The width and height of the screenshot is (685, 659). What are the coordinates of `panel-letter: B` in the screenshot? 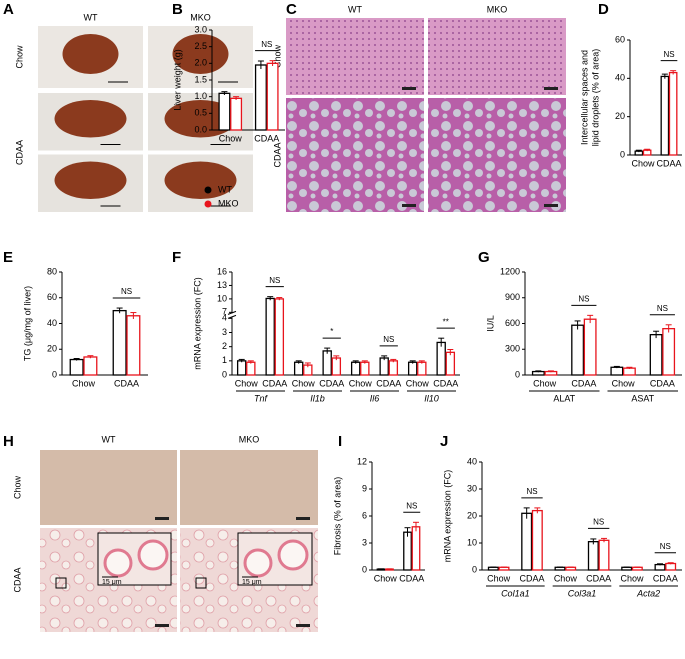 It's located at (177, 9).